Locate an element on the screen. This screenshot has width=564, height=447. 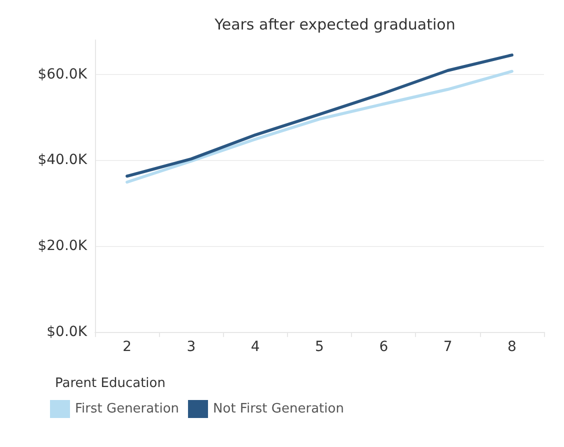
x-tick-label: 5 is located at coordinates (319, 347).